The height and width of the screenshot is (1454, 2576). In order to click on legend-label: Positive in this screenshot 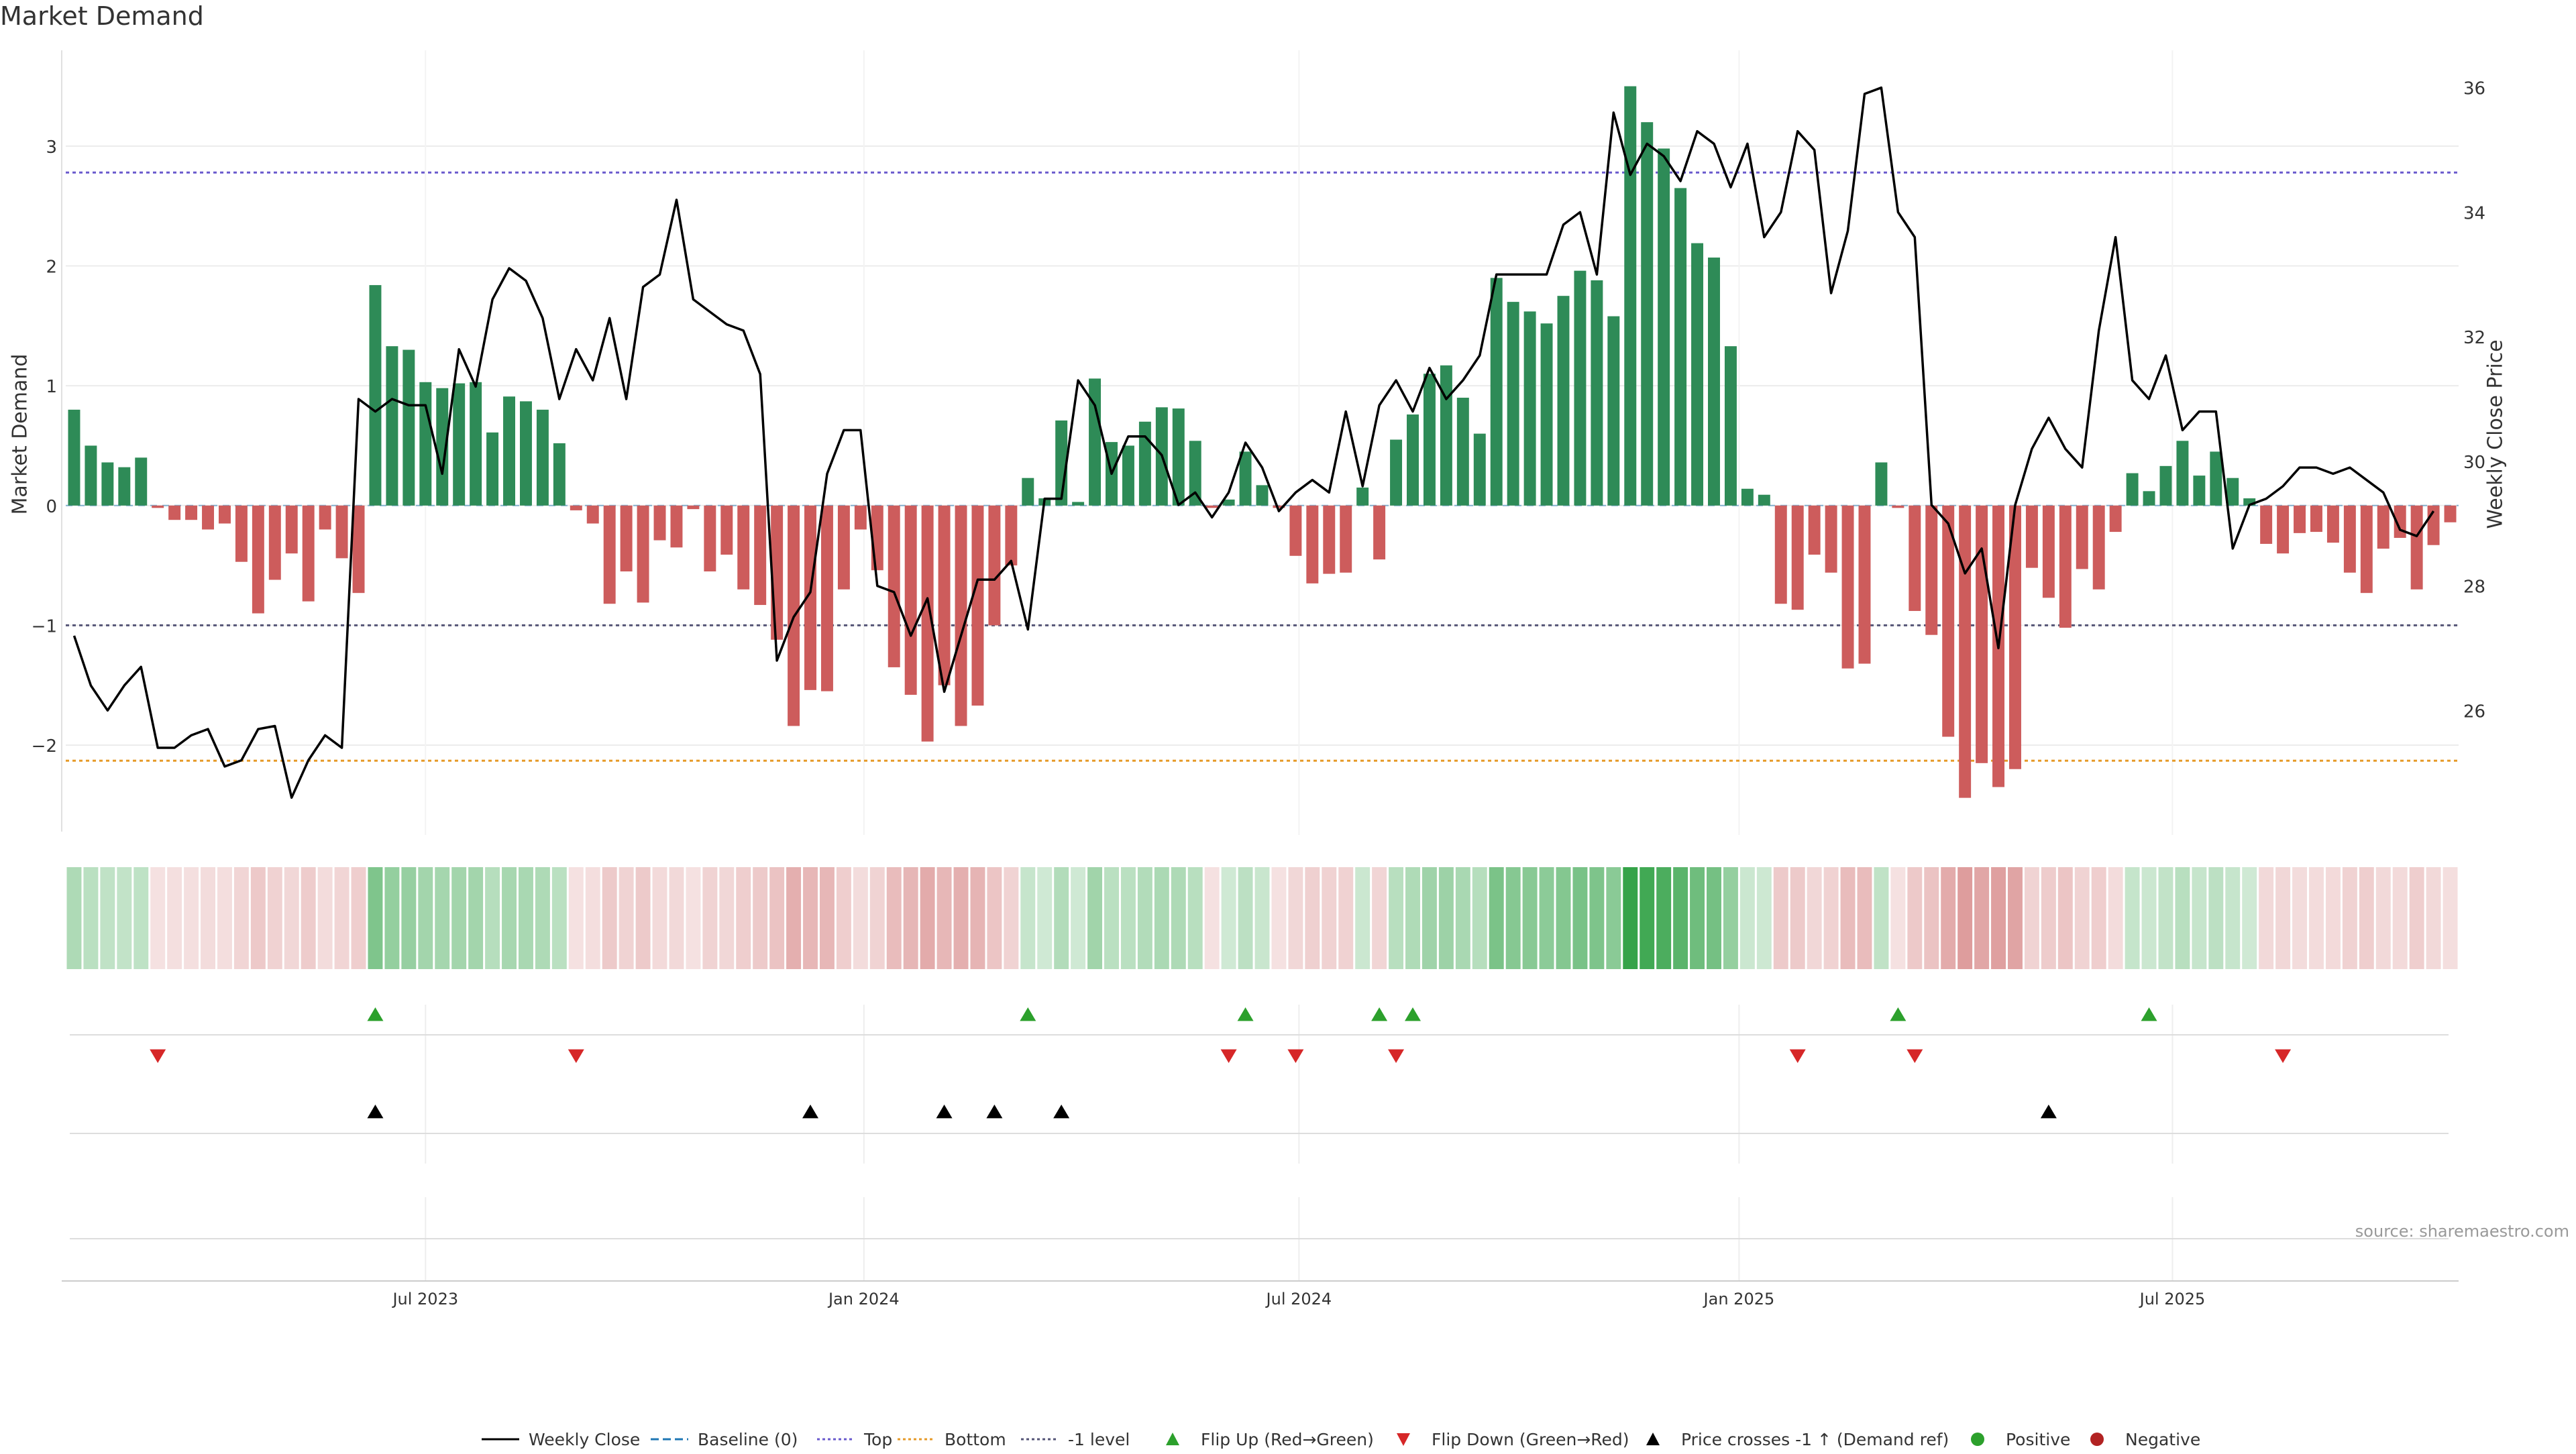, I will do `click(2038, 1439)`.